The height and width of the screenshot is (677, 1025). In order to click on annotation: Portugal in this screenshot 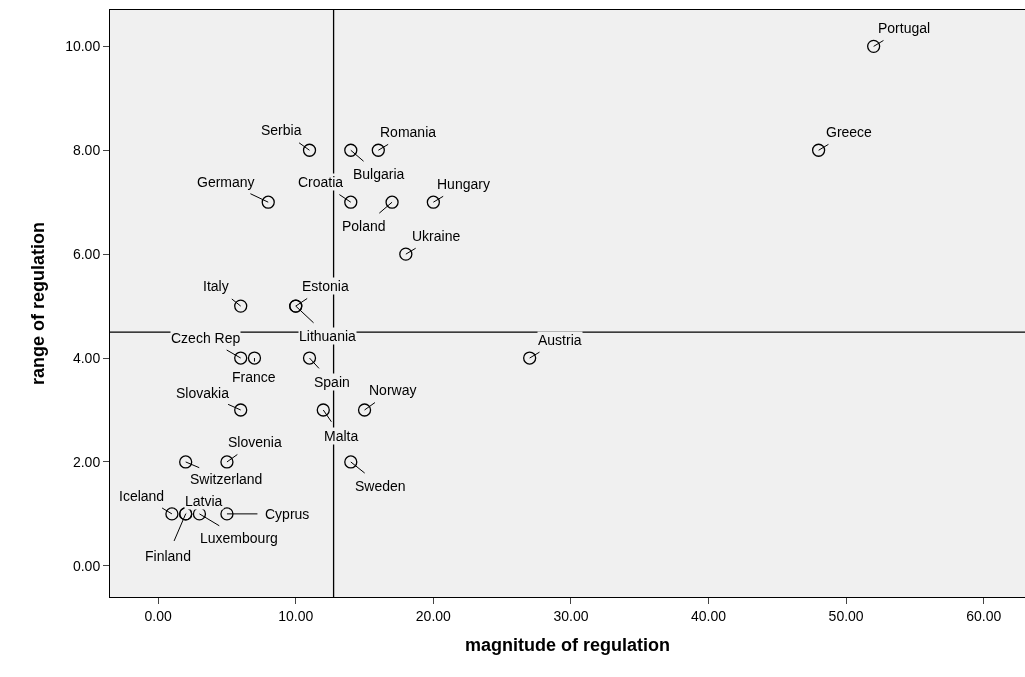, I will do `click(904, 28)`.